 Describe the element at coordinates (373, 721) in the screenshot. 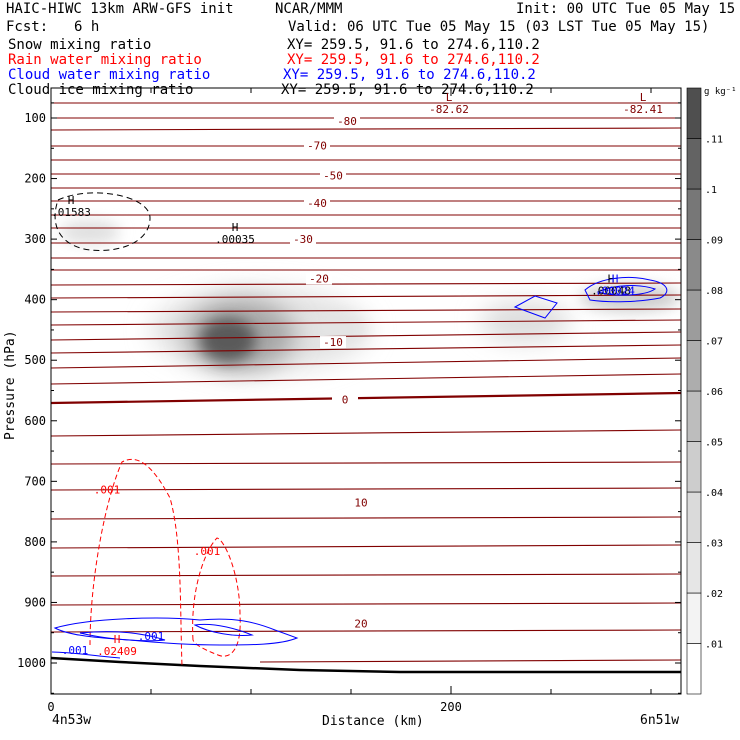

I see `x-axis-title: Distance (km)` at that location.